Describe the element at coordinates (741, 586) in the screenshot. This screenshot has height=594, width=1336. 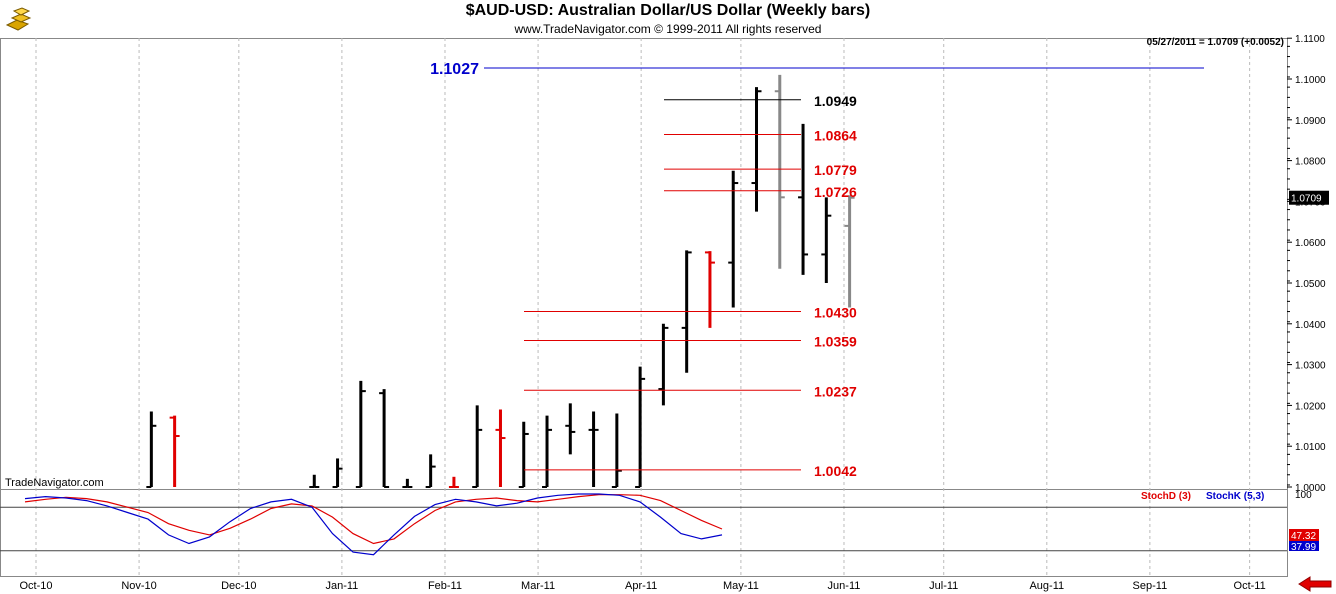
I see `x-tick-label: May-11` at that location.